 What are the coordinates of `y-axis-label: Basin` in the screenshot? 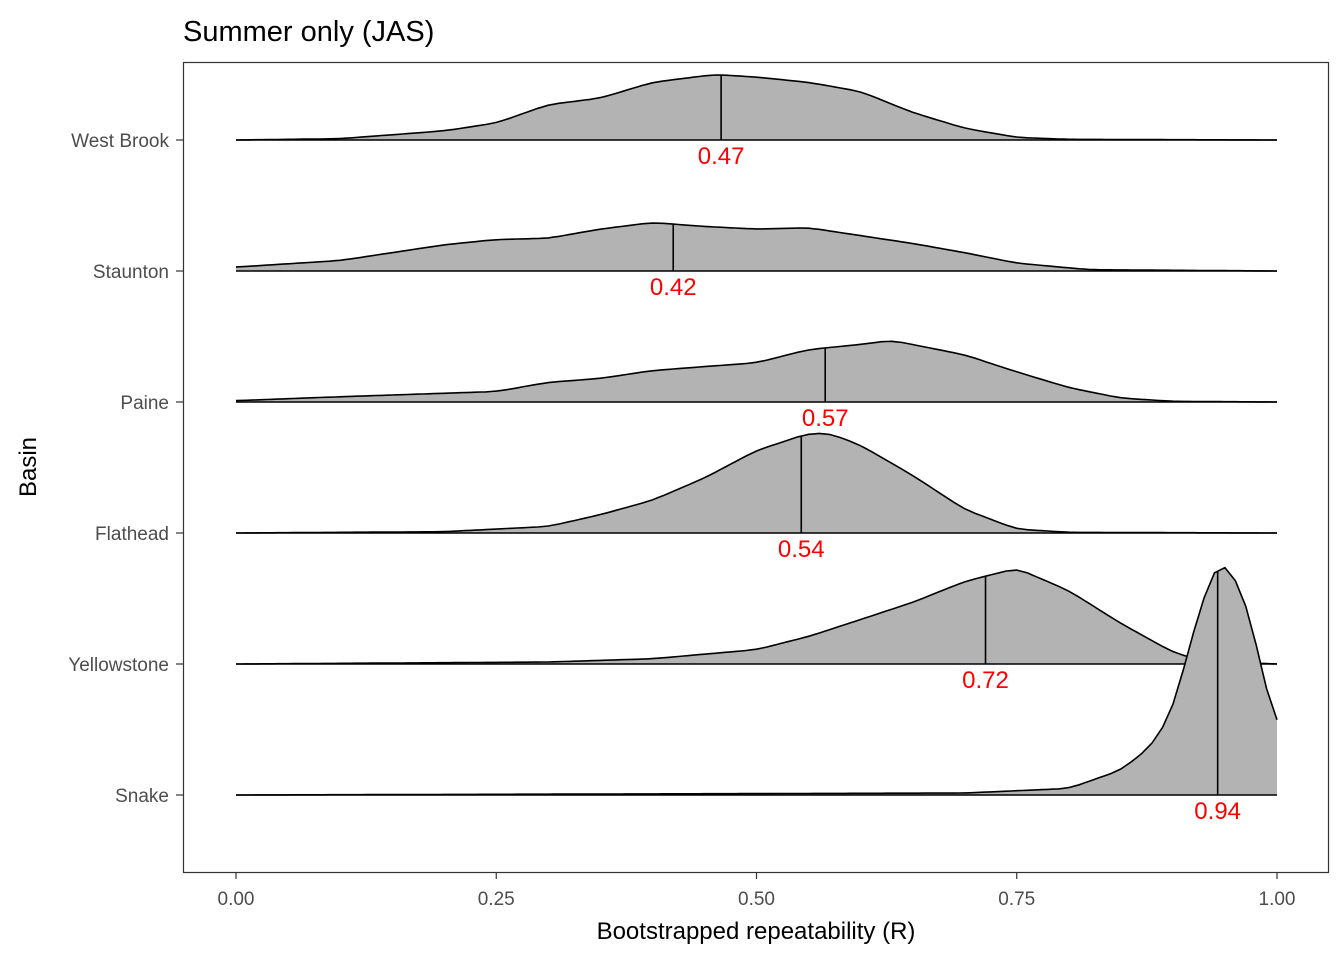 It's located at (28, 467).